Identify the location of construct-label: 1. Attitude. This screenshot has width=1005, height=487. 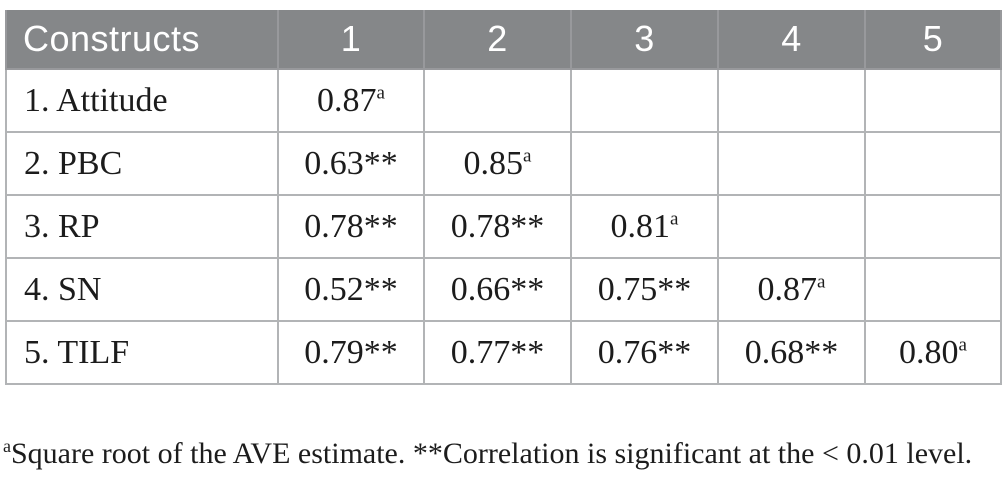
(142, 100).